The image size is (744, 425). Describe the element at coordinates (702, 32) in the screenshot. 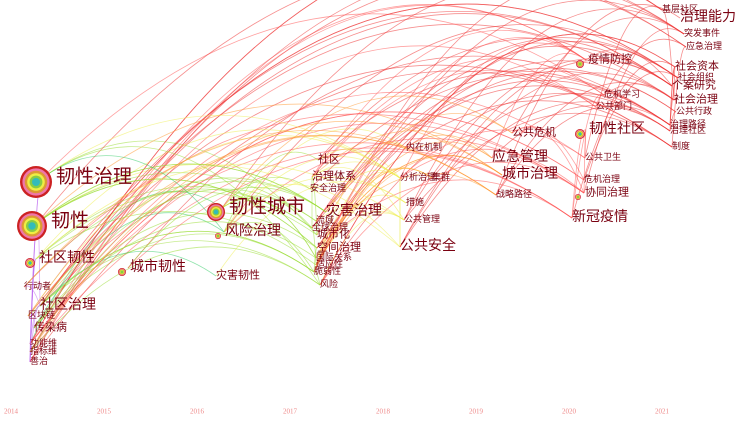

I see `keyword-label: 突发事件` at that location.